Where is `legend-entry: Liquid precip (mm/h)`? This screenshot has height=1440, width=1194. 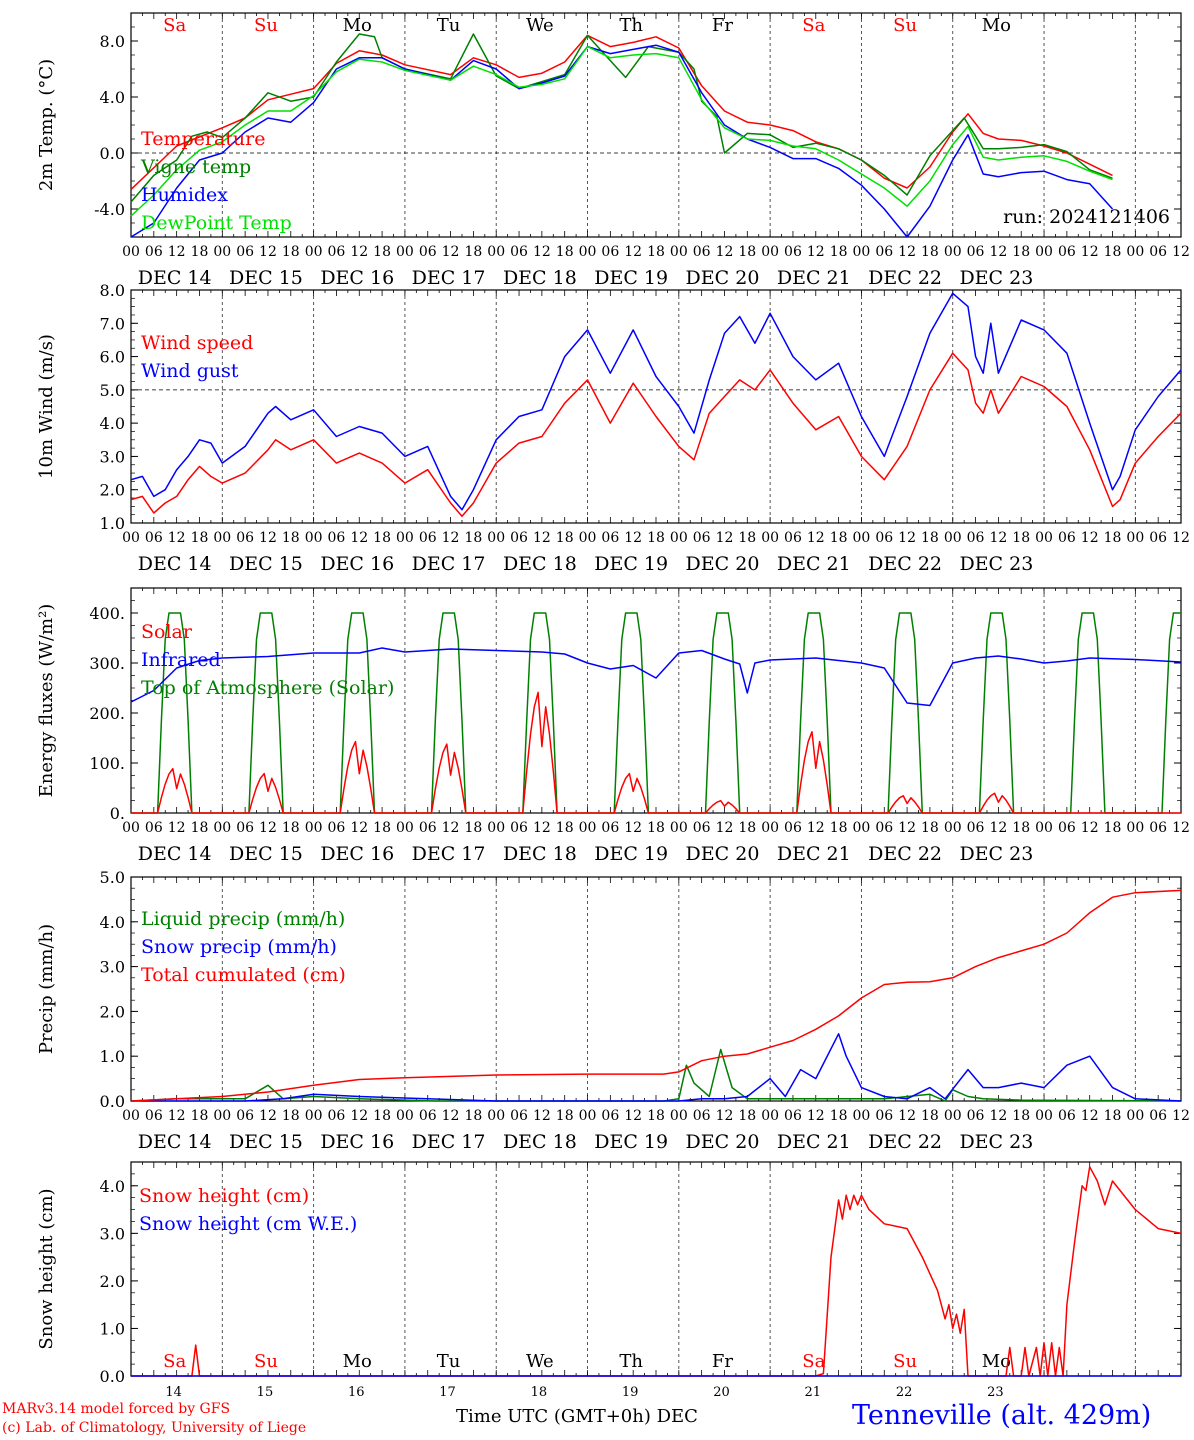 legend-entry: Liquid precip (mm/h) is located at coordinates (243, 919).